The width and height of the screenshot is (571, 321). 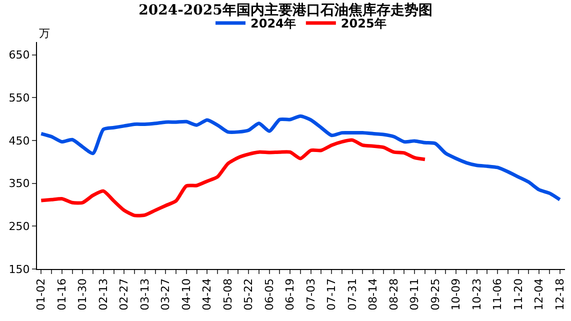 What do you see at coordinates (311, 294) in the screenshot?
I see `x-tick-label: 07-03` at bounding box center [311, 294].